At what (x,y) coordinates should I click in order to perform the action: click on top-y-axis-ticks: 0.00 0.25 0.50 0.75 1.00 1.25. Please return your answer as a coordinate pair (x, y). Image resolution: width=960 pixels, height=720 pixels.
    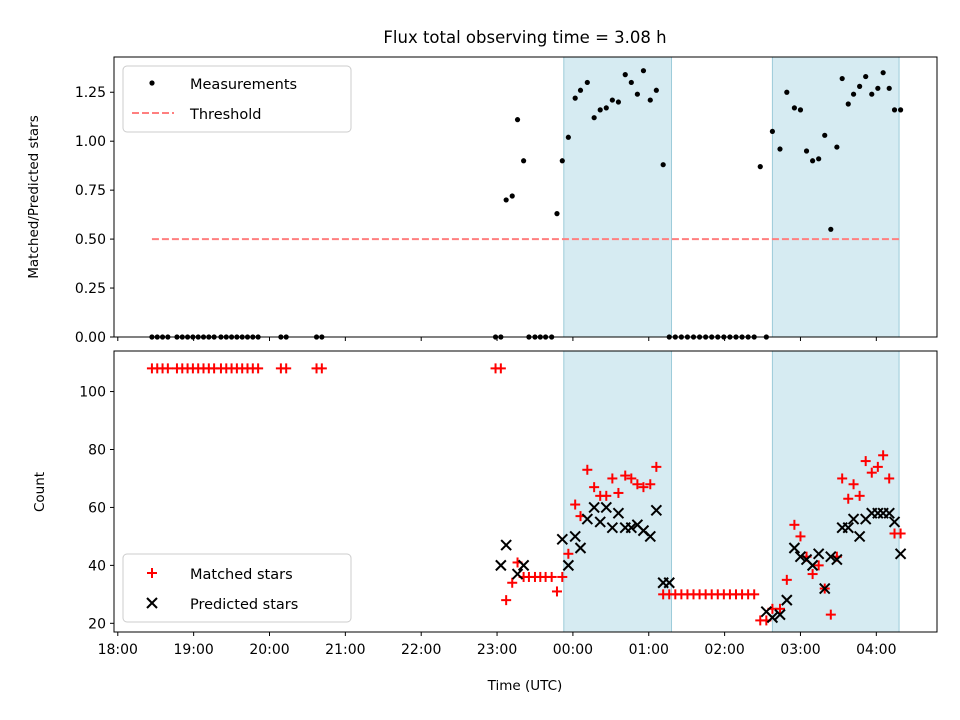
    Looking at the image, I should click on (94, 215).